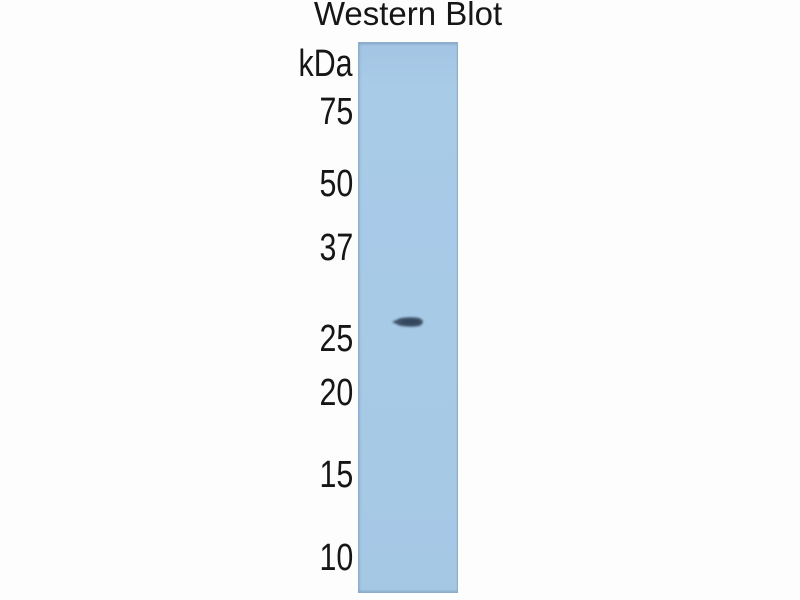  I want to click on ladder-marker-10: 10, so click(336, 558).